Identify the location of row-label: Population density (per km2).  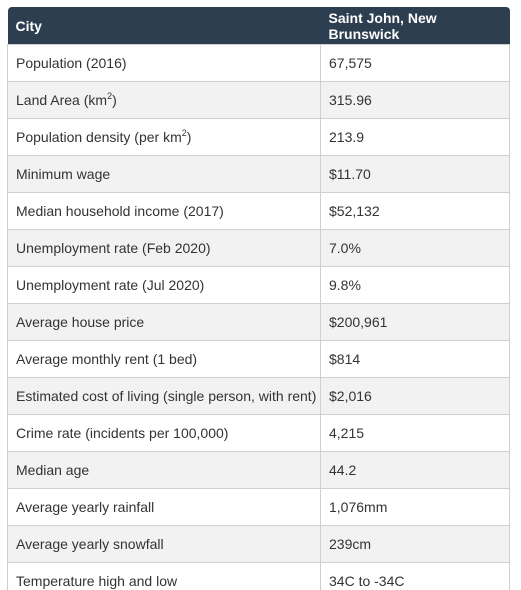
(164, 137).